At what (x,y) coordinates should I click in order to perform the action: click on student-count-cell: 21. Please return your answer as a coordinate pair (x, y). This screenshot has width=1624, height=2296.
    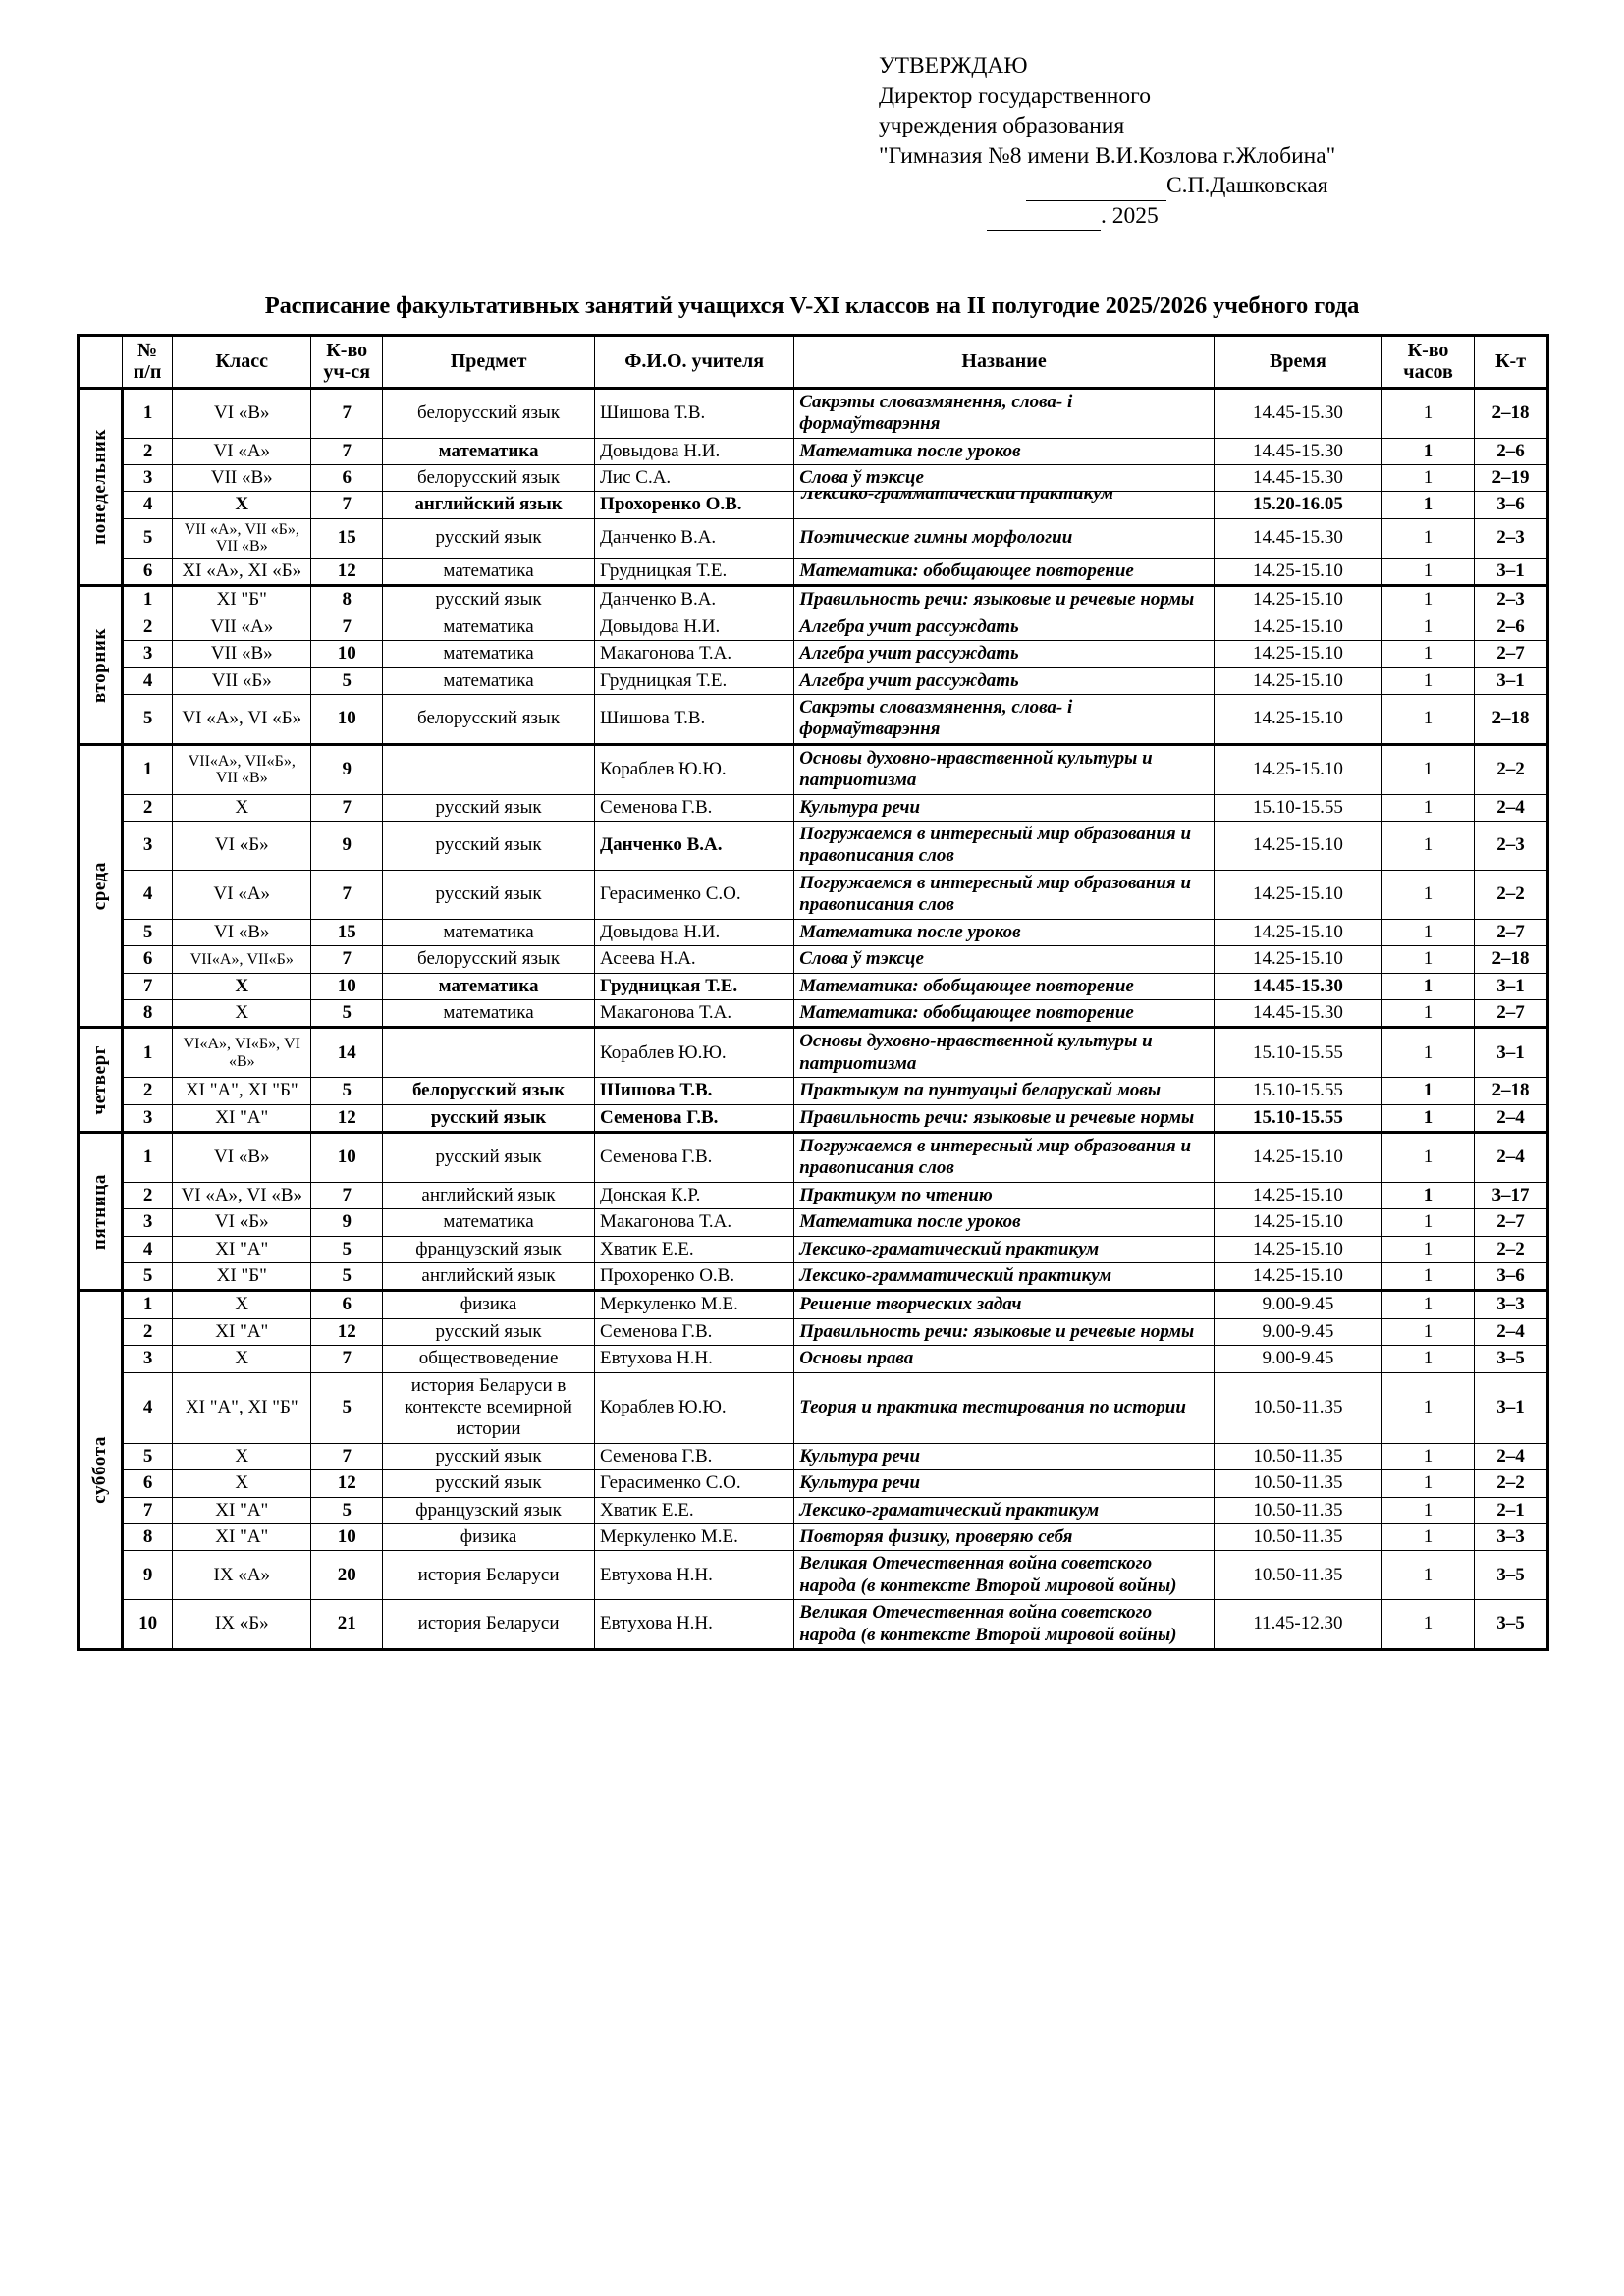
    Looking at the image, I should click on (347, 1625).